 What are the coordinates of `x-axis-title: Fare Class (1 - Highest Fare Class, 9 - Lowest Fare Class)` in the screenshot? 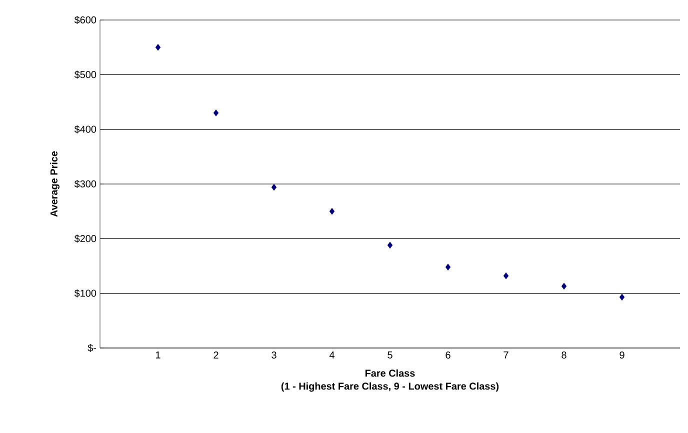 It's located at (390, 380).